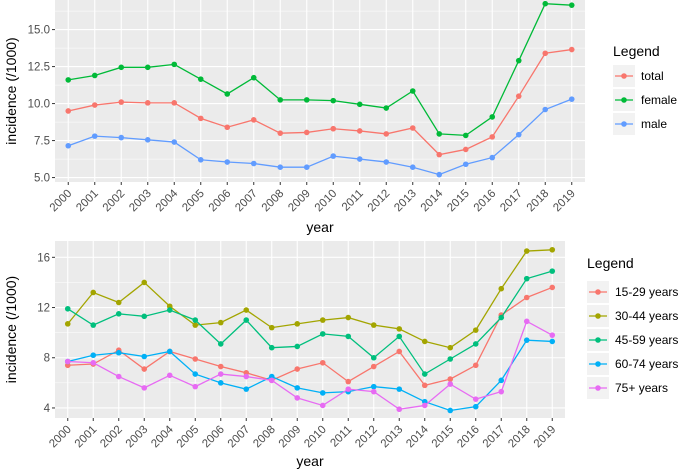 Image resolution: width=685 pixels, height=470 pixels. I want to click on x-tick-label: 2016, so click(485, 201).